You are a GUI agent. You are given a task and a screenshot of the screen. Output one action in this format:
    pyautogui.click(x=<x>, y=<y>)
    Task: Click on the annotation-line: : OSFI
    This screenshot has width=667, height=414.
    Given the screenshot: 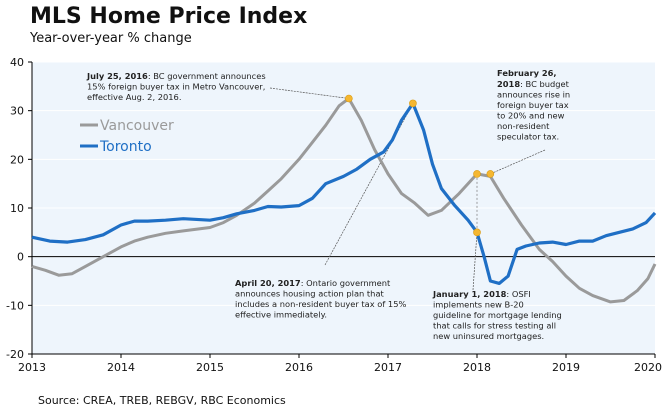 What is the action you would take?
    pyautogui.click(x=518, y=294)
    